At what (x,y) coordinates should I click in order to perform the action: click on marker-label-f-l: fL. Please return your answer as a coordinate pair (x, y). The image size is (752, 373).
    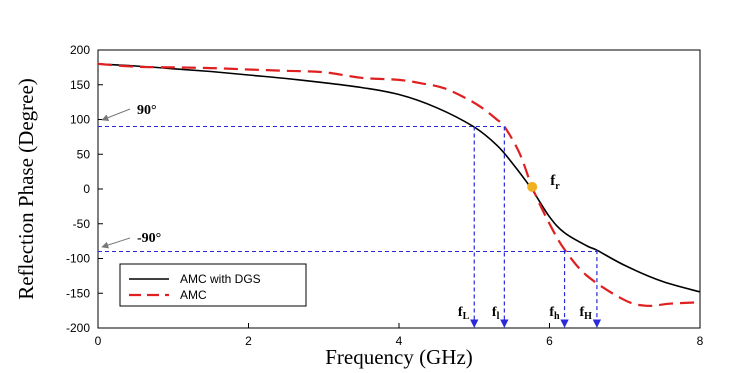
    Looking at the image, I should click on (464, 313).